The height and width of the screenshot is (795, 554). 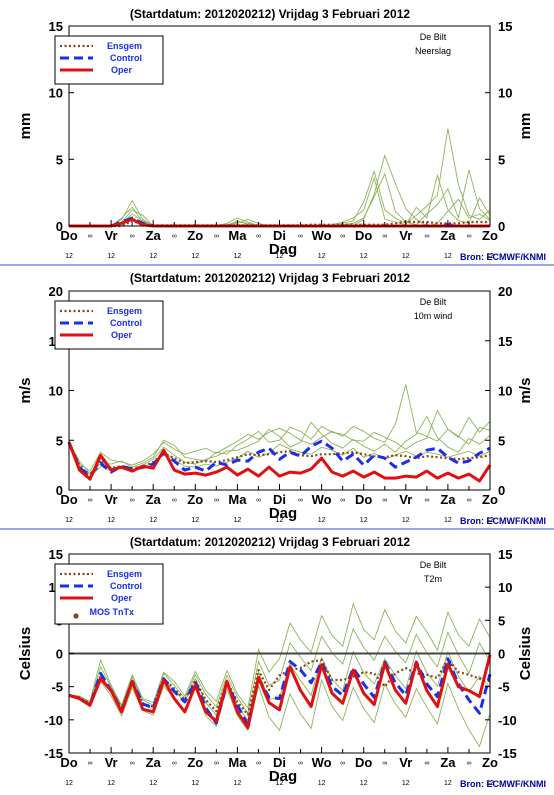 I want to click on y-tick-label: -10, so click(x=53, y=720).